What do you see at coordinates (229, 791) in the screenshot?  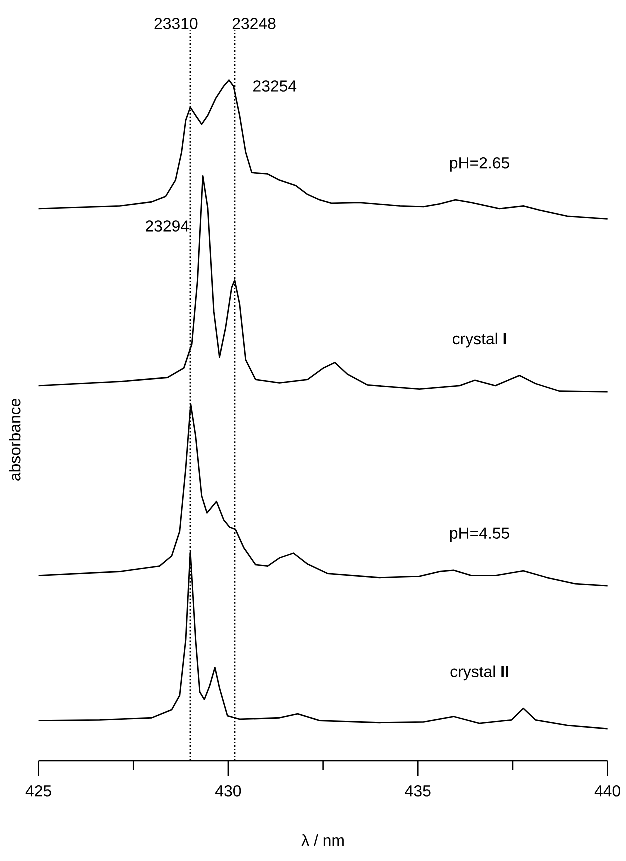 I see `x-tick-label: 430` at bounding box center [229, 791].